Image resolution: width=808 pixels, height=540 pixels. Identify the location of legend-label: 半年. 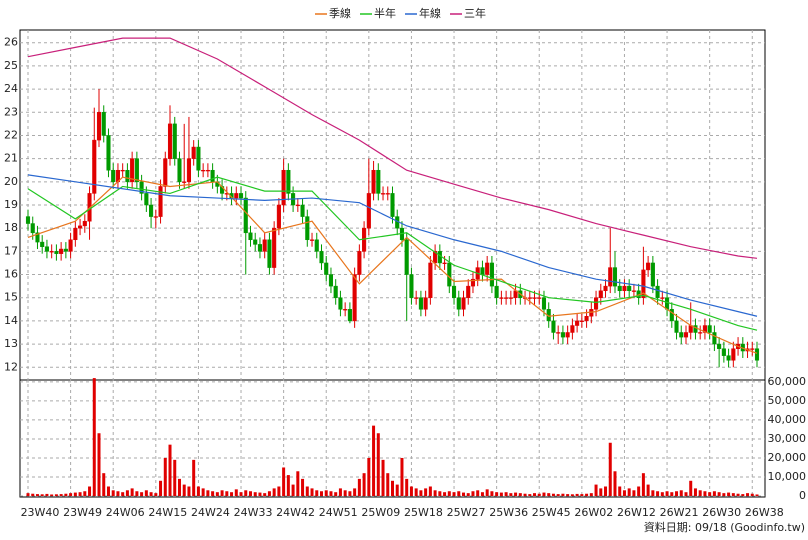
(385, 13).